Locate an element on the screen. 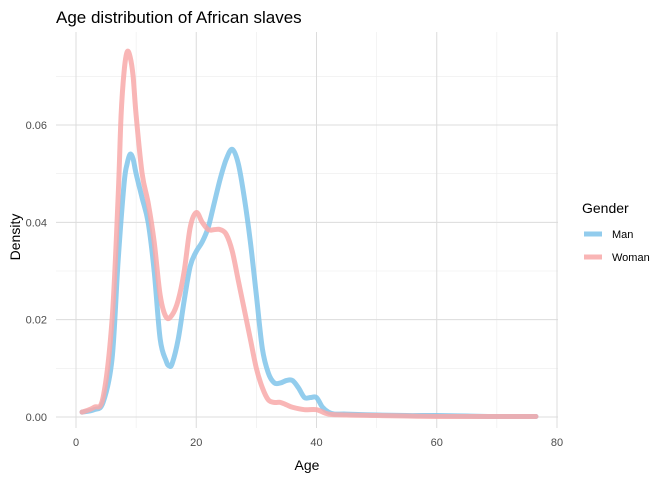  legend-title: Gender is located at coordinates (605, 208).